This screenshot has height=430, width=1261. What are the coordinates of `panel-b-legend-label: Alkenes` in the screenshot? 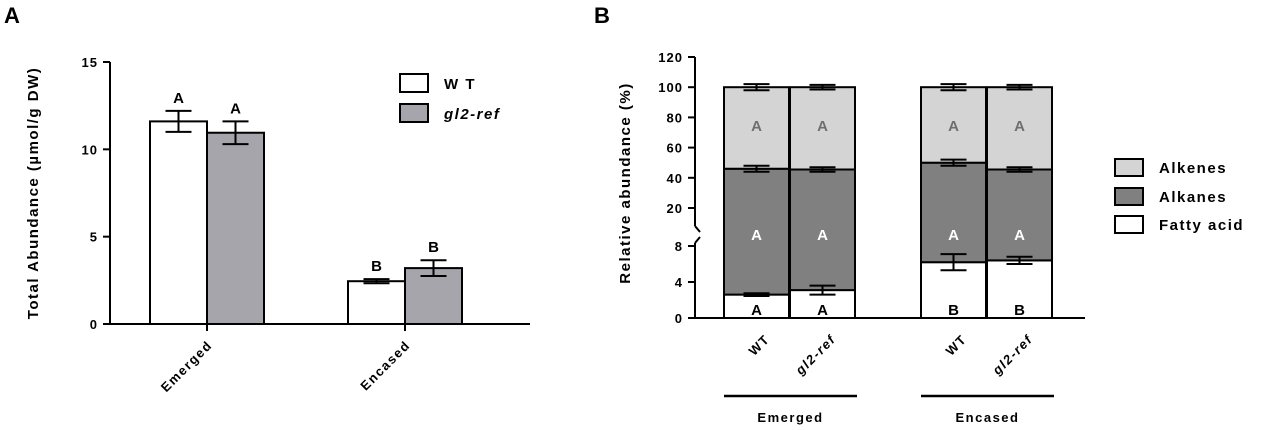 It's located at (1193, 168).